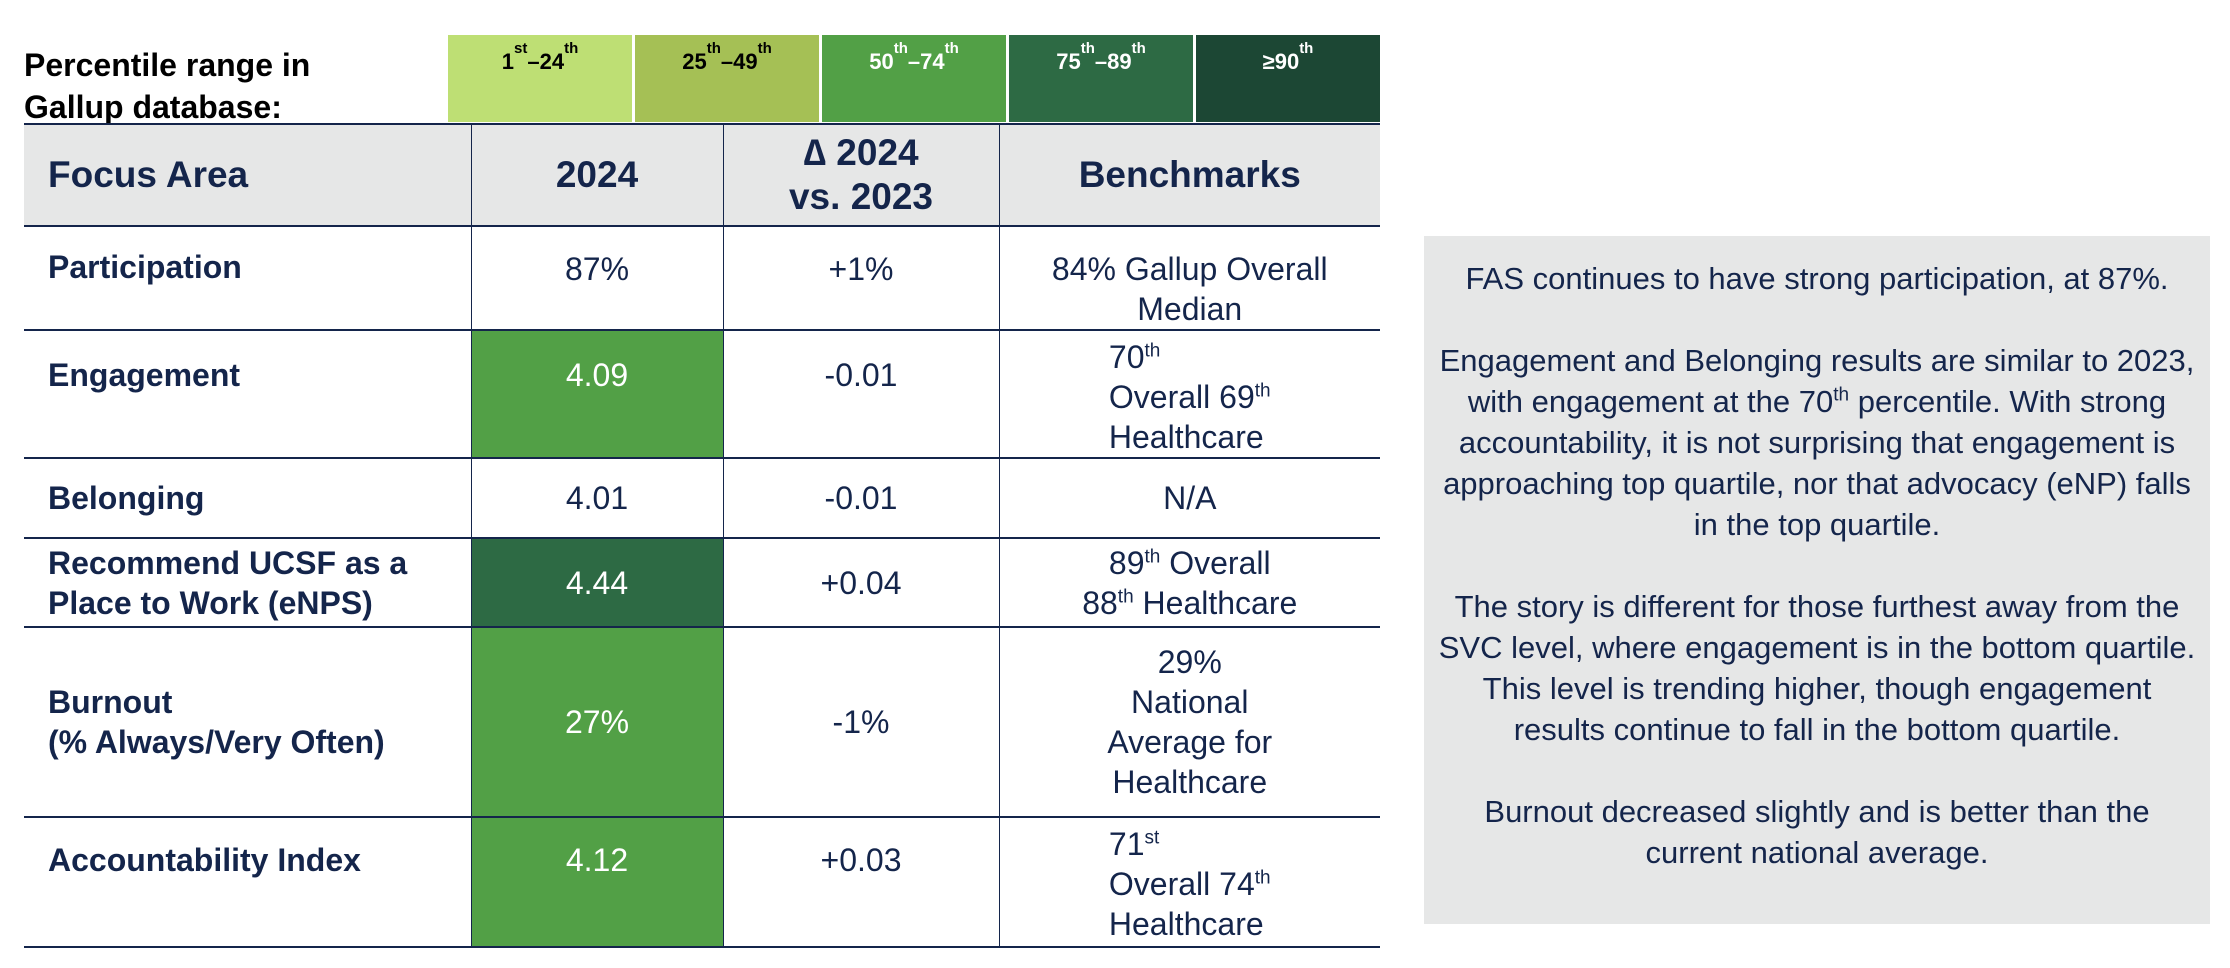  Describe the element at coordinates (1189, 721) in the screenshot. I see `benchmark-cell: 29% National Average for Healthcare` at that location.